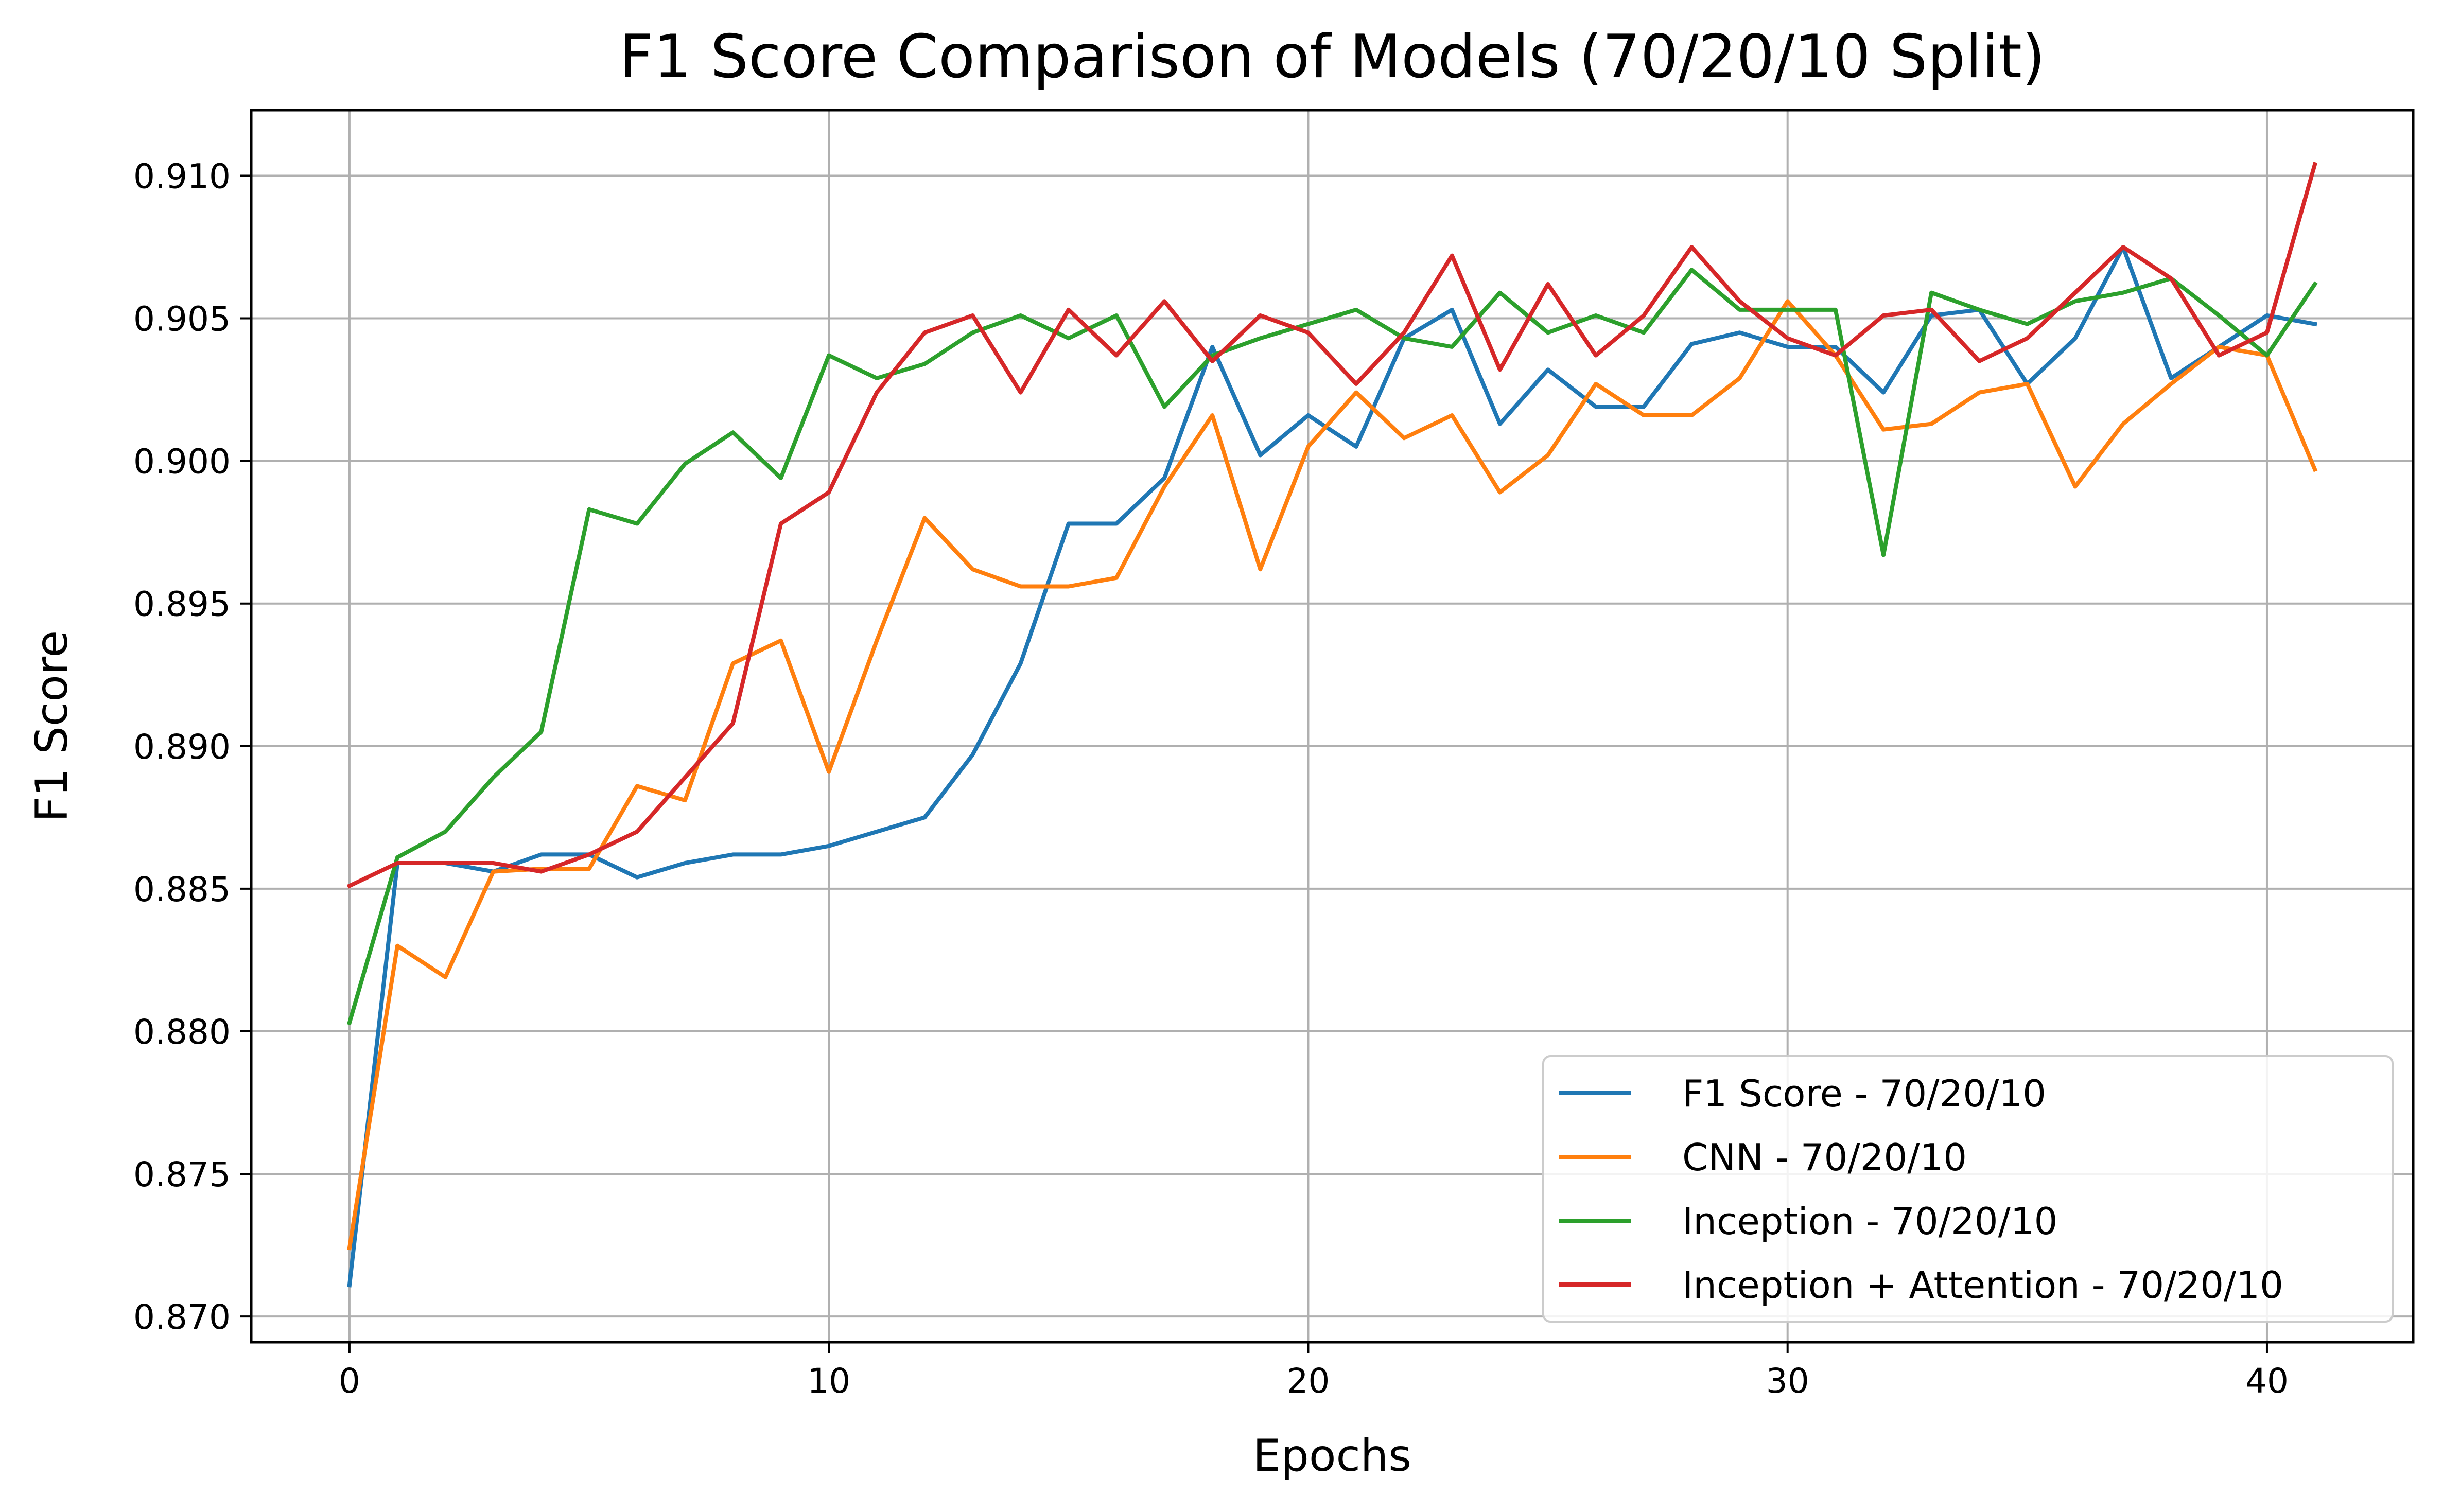  I want to click on legend-box, so click(1968, 1189).